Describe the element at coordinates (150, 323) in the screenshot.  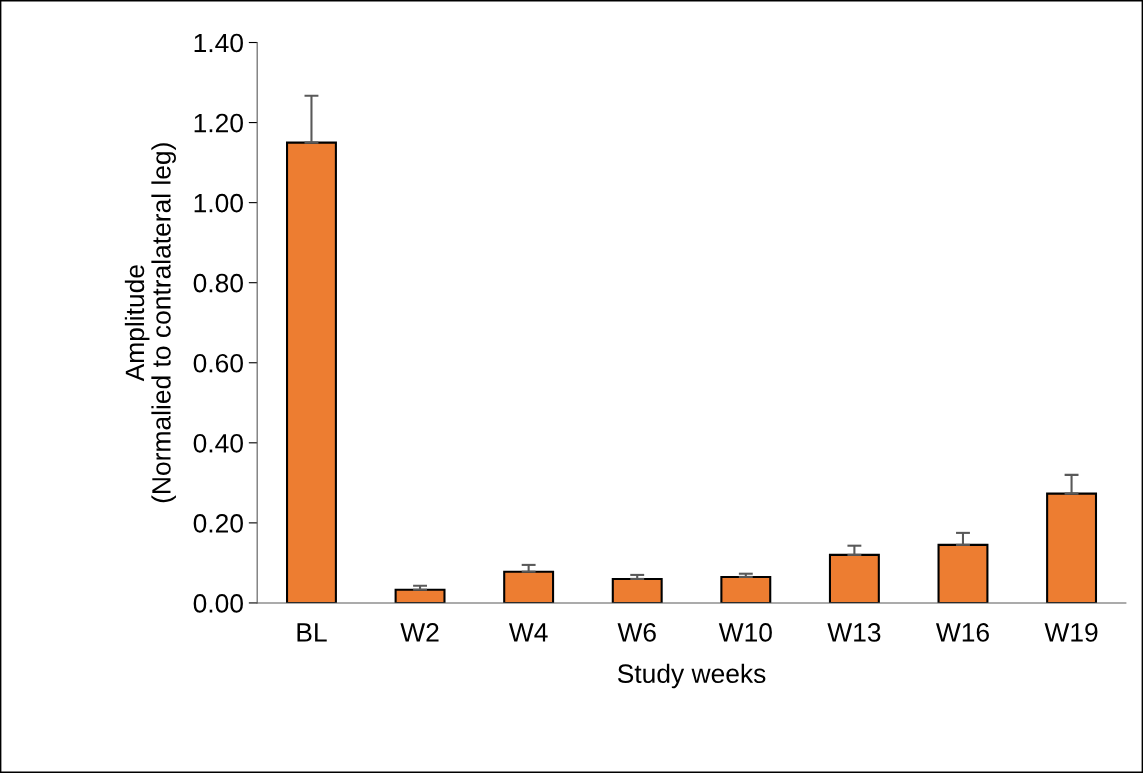
I see `y-axis-title: Amplitude (Normalied to contralateral leg)` at that location.